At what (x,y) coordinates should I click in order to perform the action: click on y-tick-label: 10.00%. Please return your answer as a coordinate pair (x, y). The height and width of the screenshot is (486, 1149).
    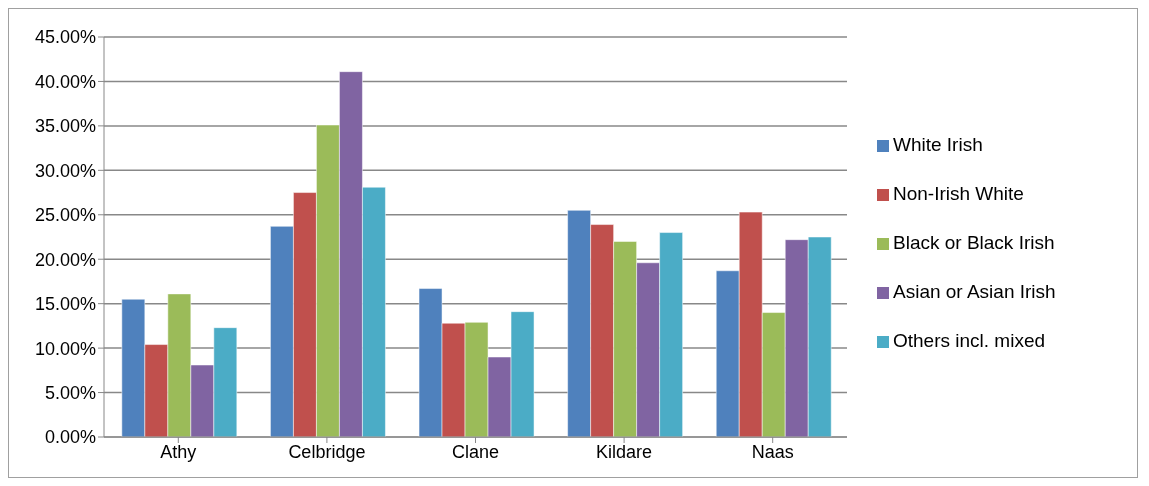
    Looking at the image, I should click on (65, 348).